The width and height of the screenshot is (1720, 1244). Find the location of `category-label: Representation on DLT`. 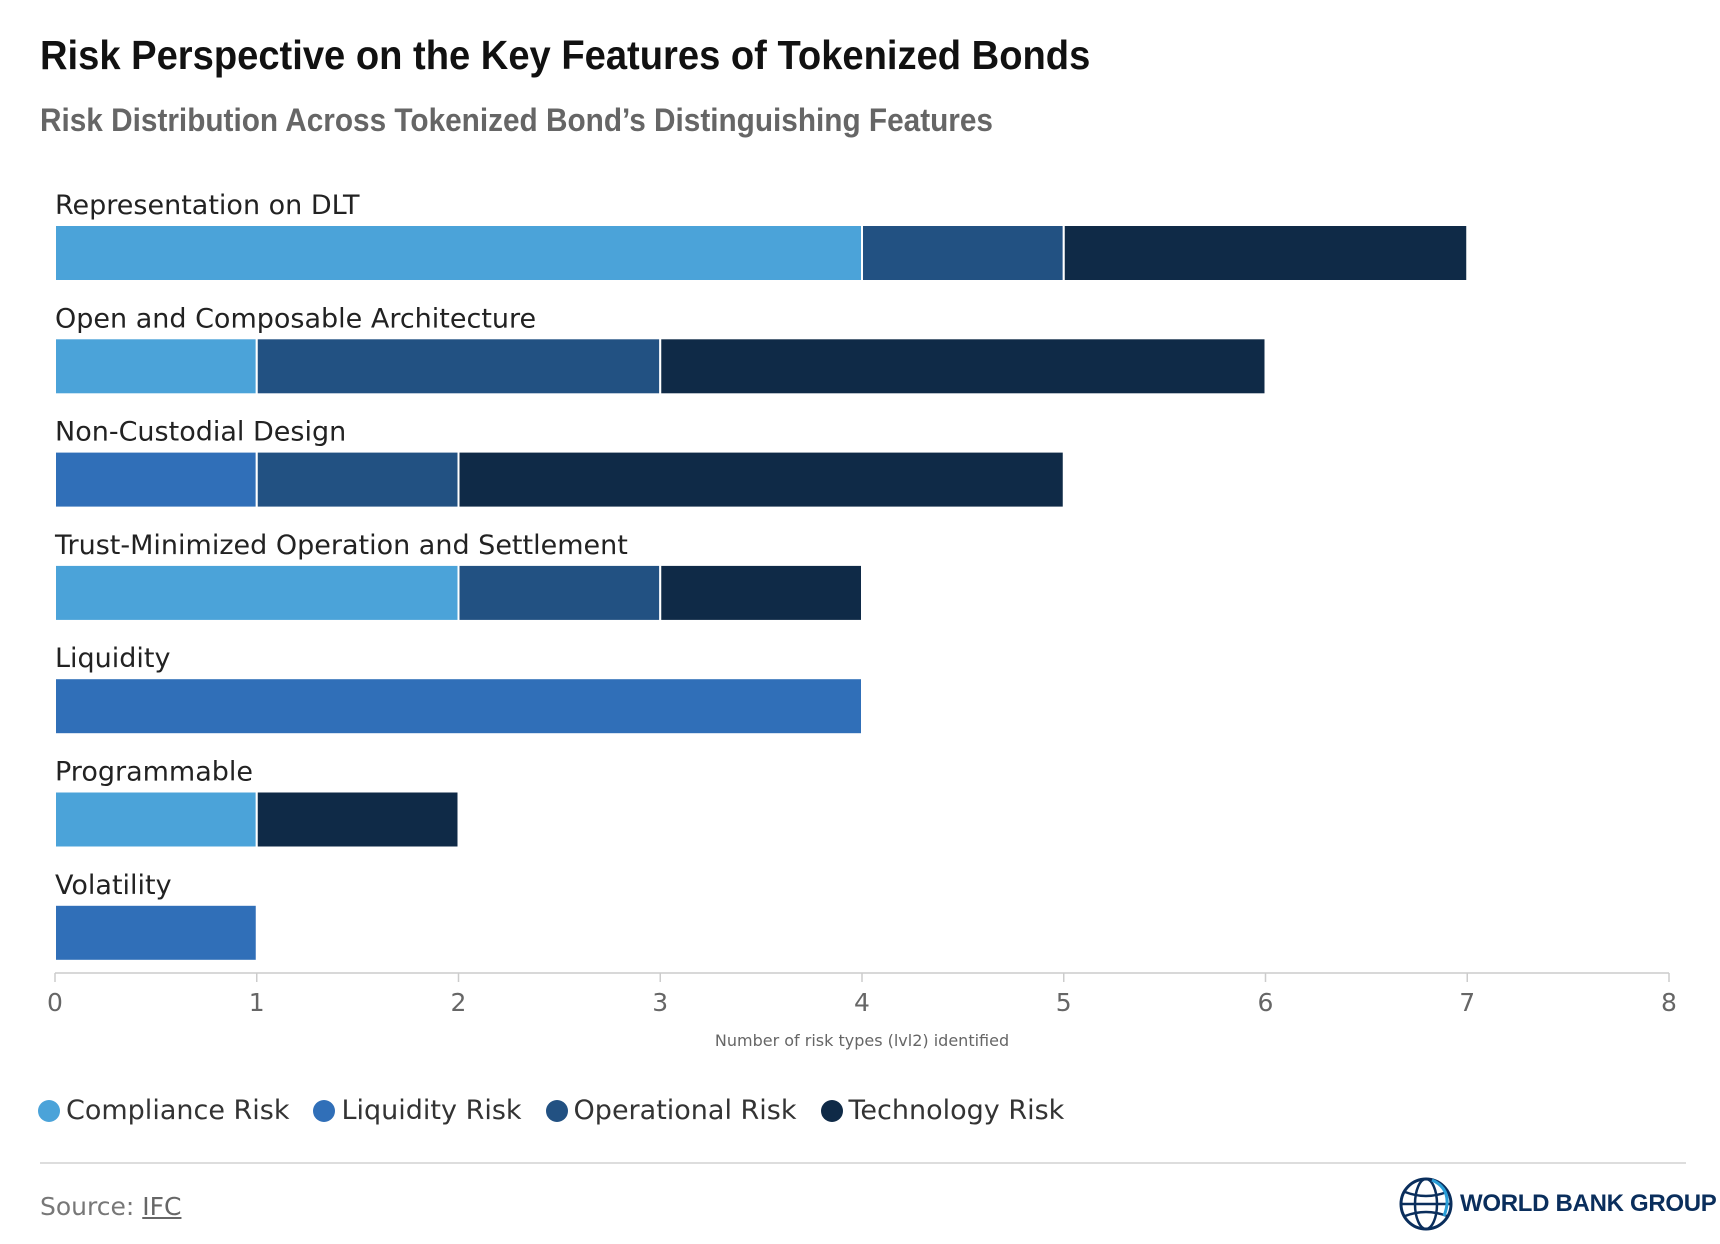

category-label: Representation on DLT is located at coordinates (207, 205).